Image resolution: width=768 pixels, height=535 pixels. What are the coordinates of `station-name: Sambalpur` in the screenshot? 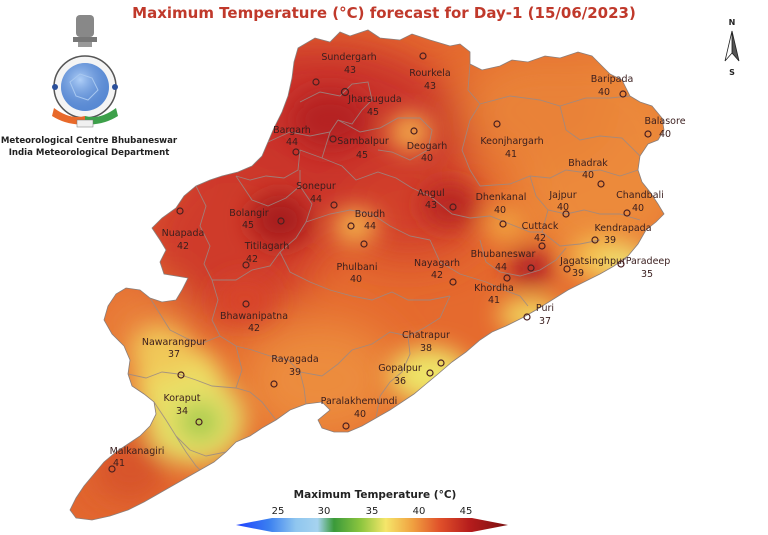 It's located at (363, 141).